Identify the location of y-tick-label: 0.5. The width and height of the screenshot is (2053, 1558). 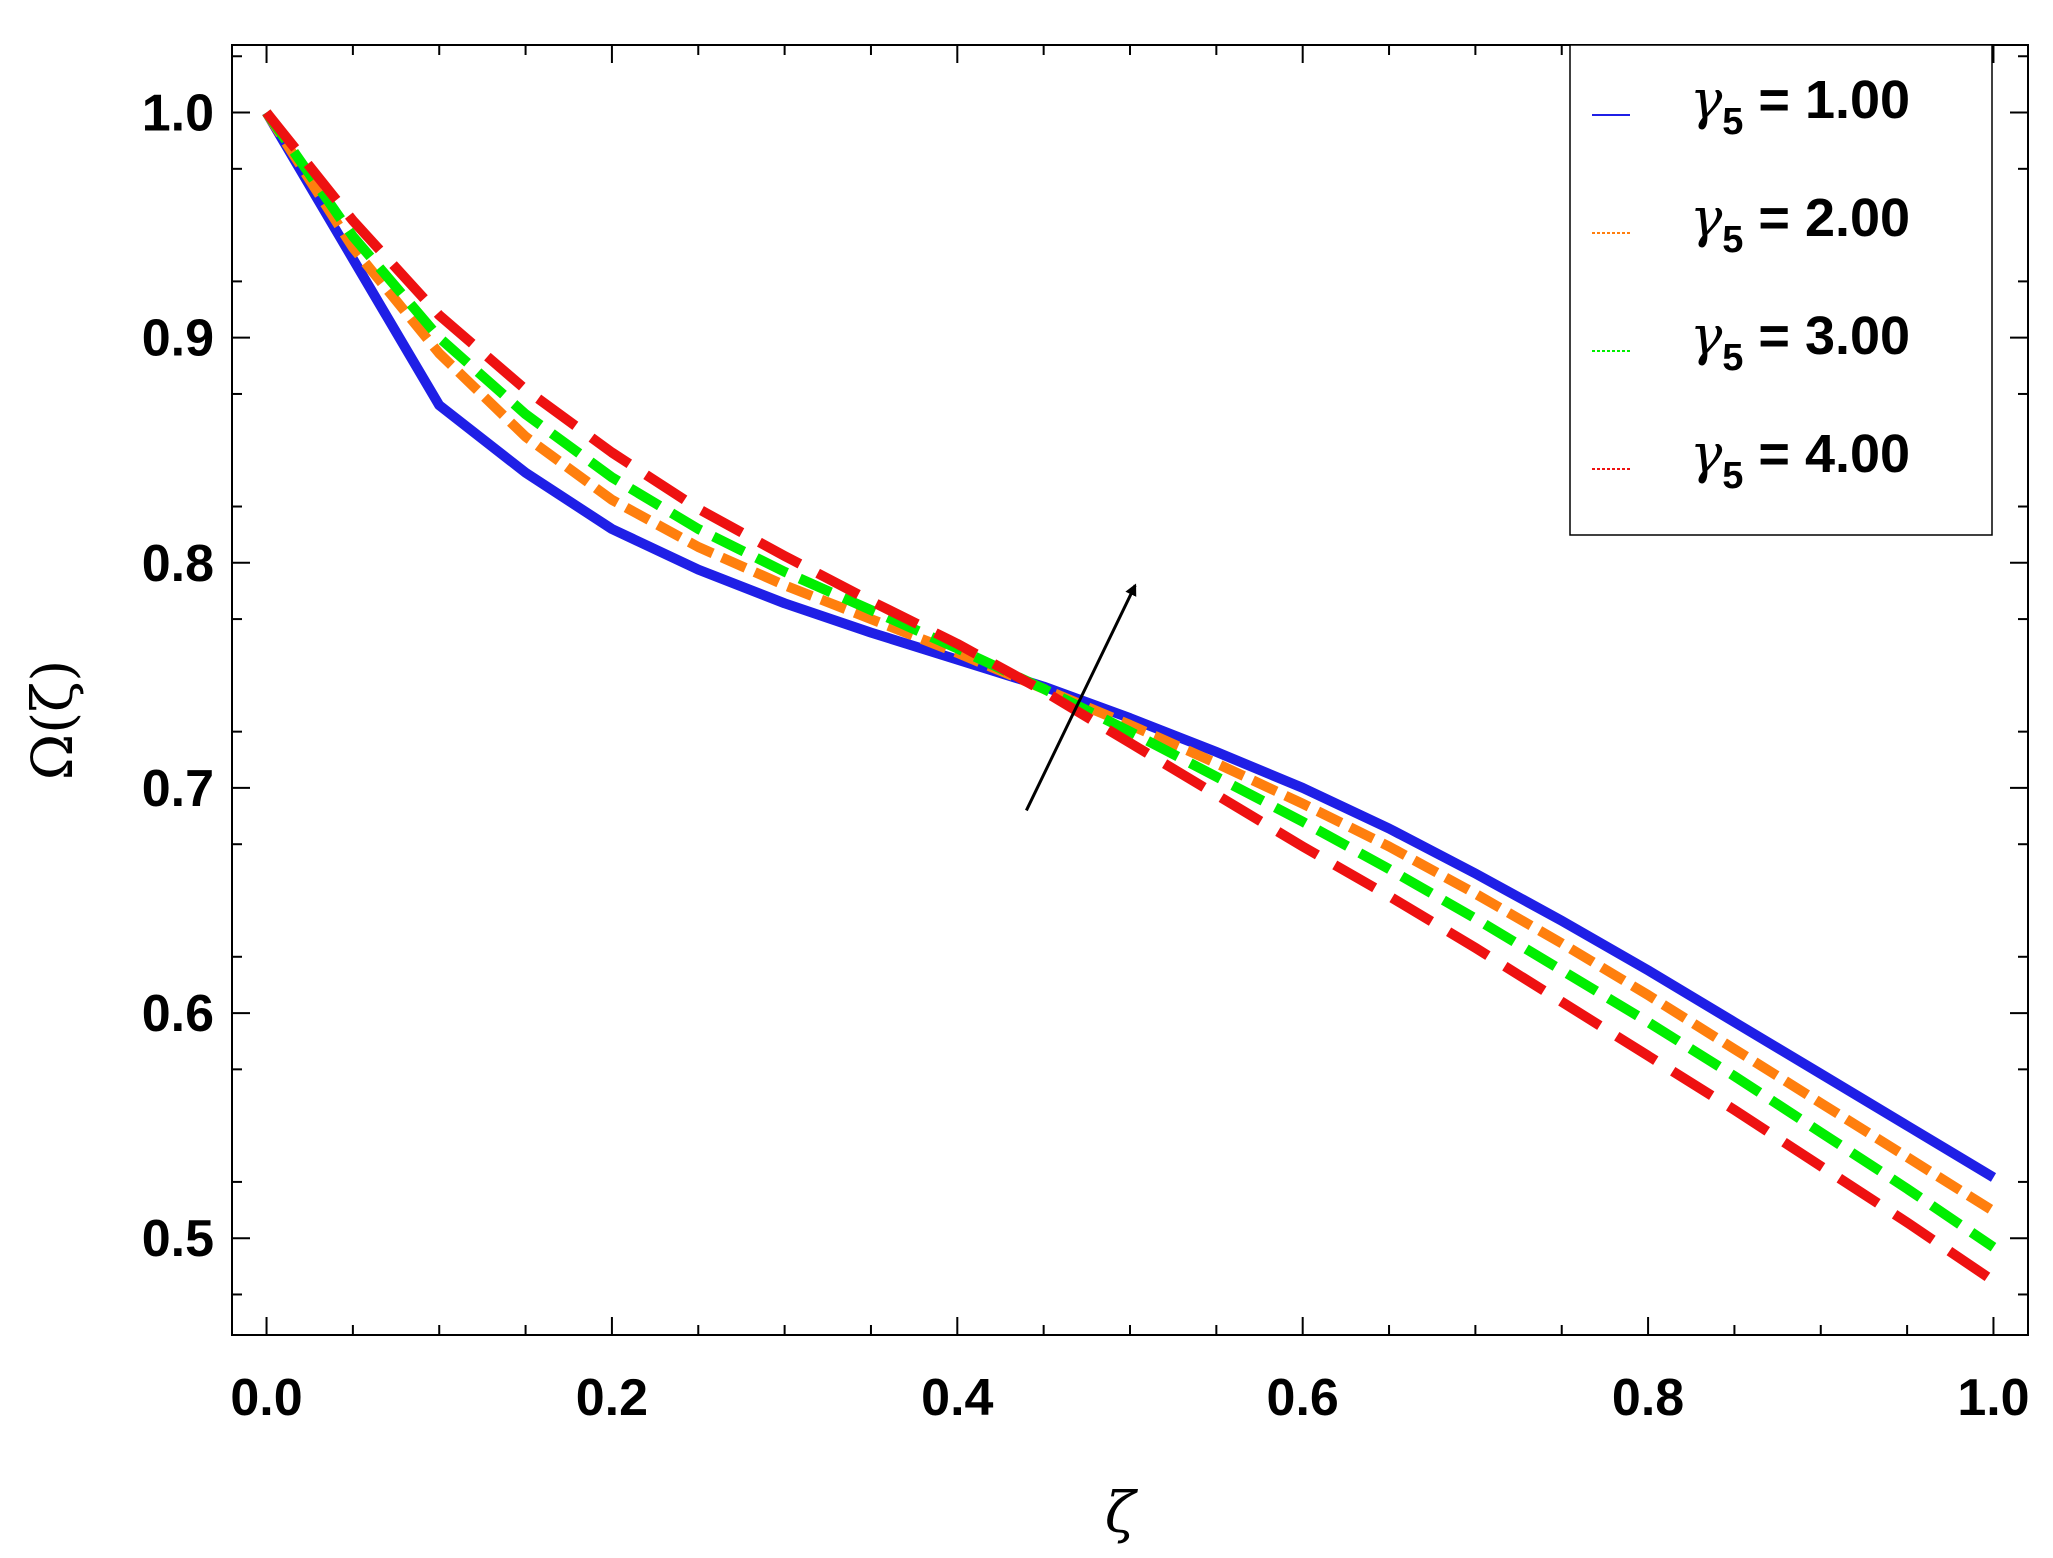
(178, 1239).